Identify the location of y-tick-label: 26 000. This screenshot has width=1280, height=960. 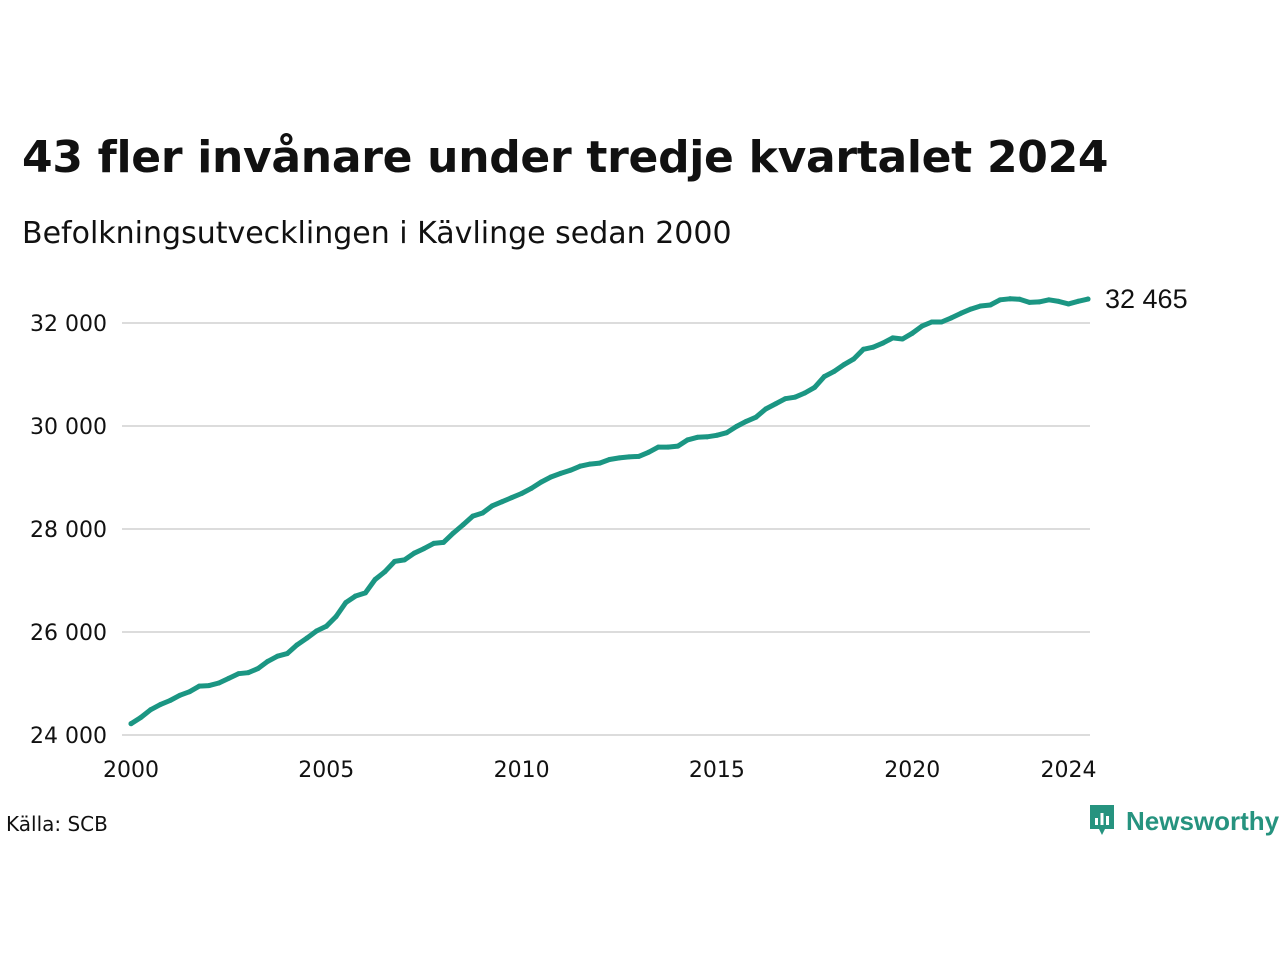
(68, 633).